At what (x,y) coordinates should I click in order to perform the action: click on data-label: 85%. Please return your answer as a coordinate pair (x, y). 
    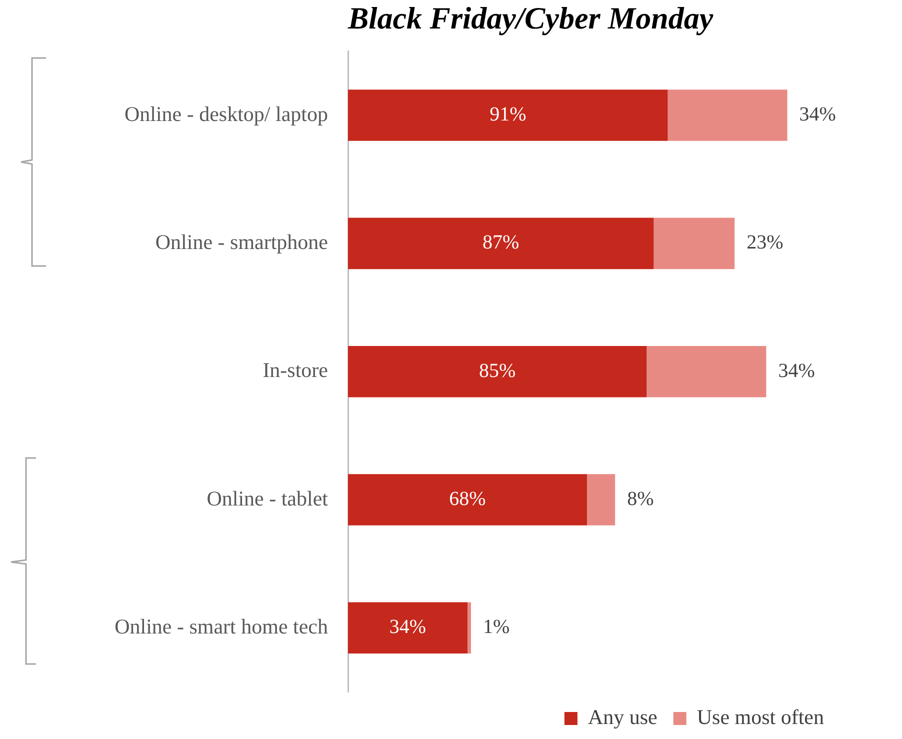
    Looking at the image, I should click on (497, 371).